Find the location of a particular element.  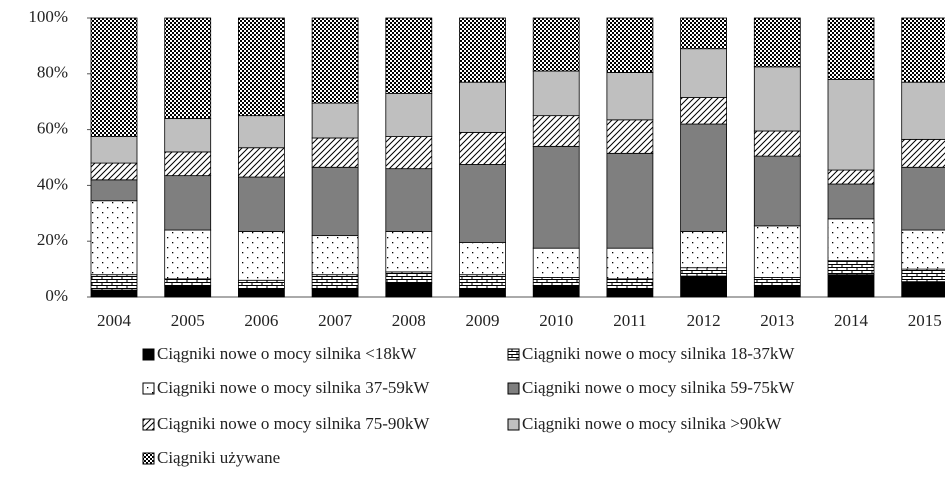

y-tick-label: 20% is located at coordinates (52, 239).